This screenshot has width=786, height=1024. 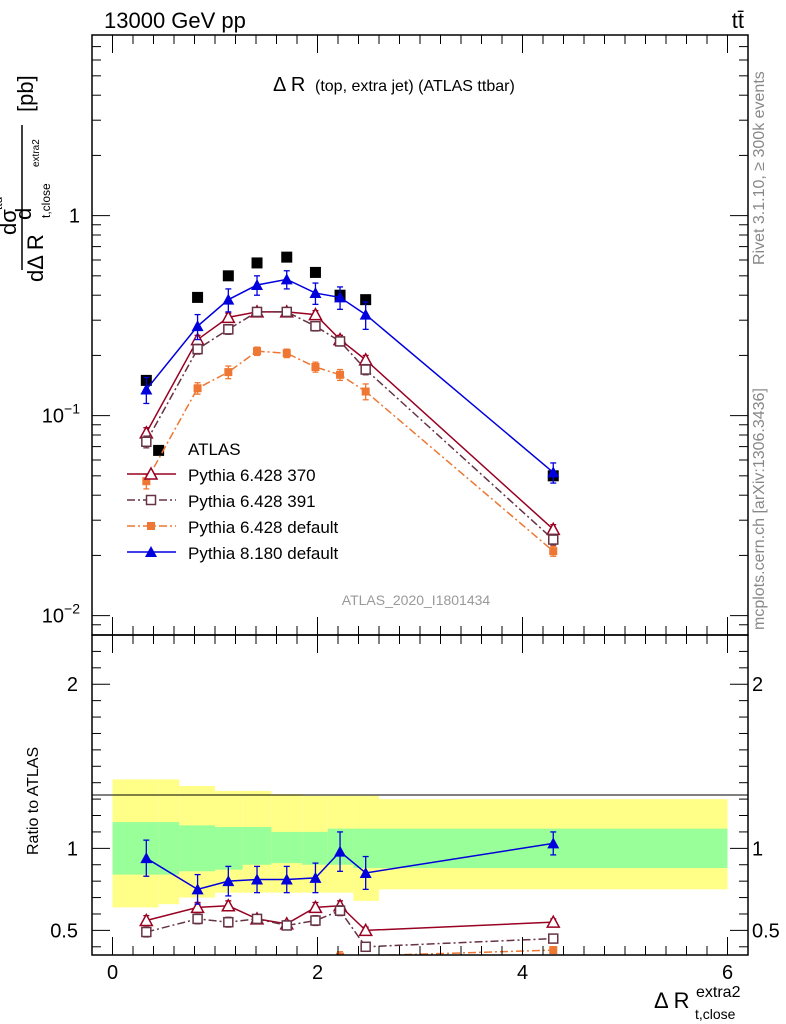 I want to click on ratio-ylabel: Ratio to ATLAS, so click(x=33, y=801).